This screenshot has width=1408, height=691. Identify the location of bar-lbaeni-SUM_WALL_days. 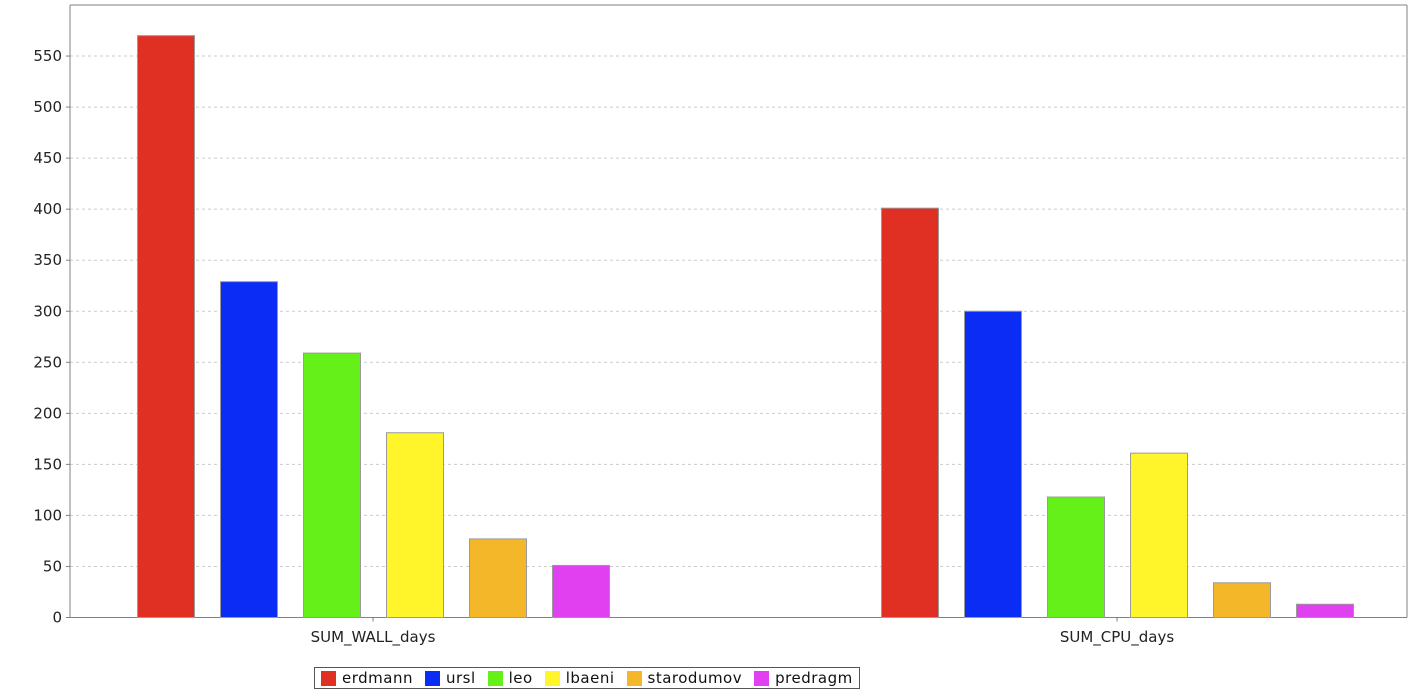
(415, 525).